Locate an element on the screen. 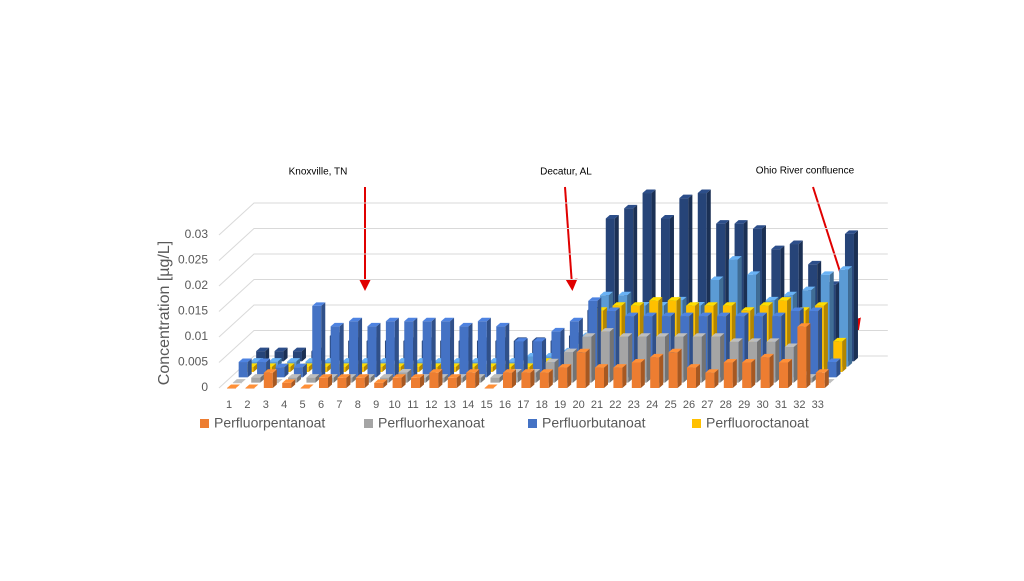  legend-label: Perfluorhexanoat is located at coordinates (431, 423).